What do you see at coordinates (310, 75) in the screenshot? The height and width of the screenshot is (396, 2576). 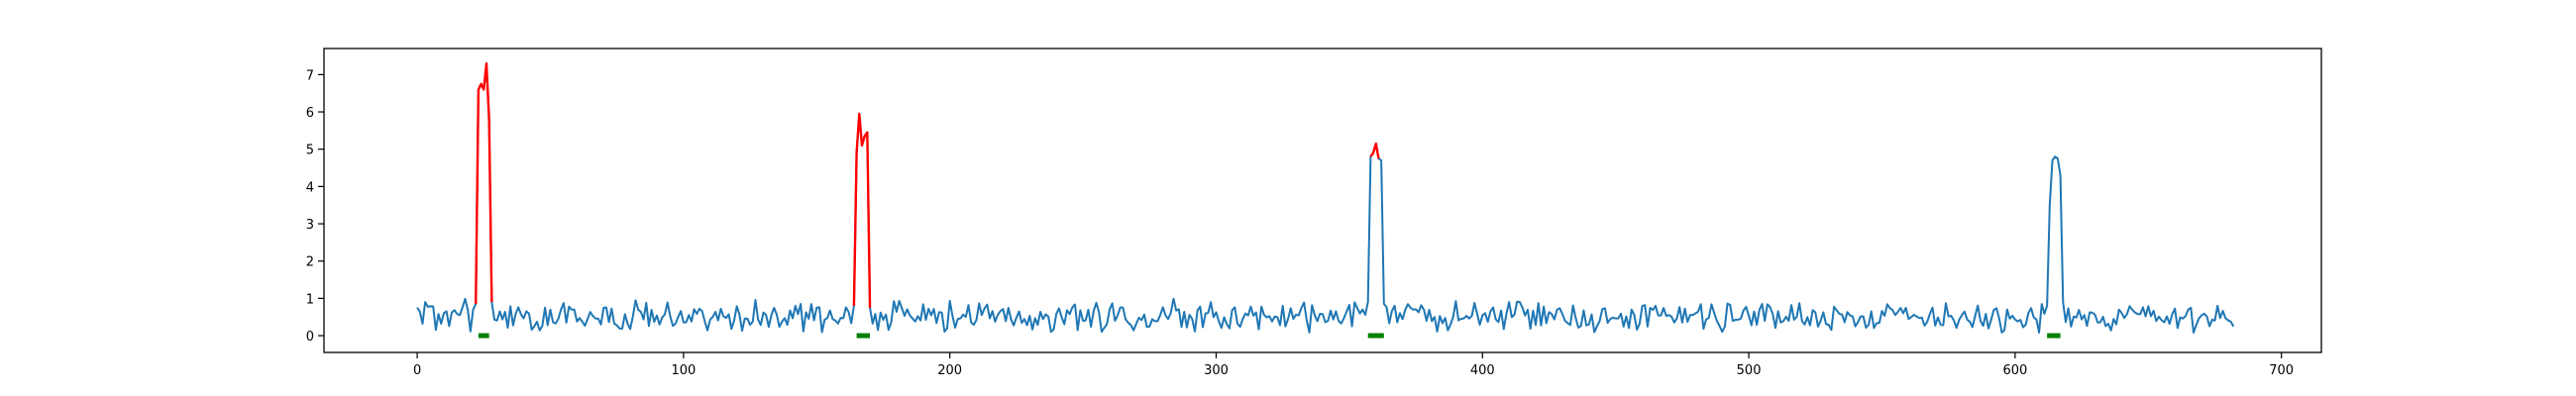 I see `y-tick-label-7: 7` at bounding box center [310, 75].